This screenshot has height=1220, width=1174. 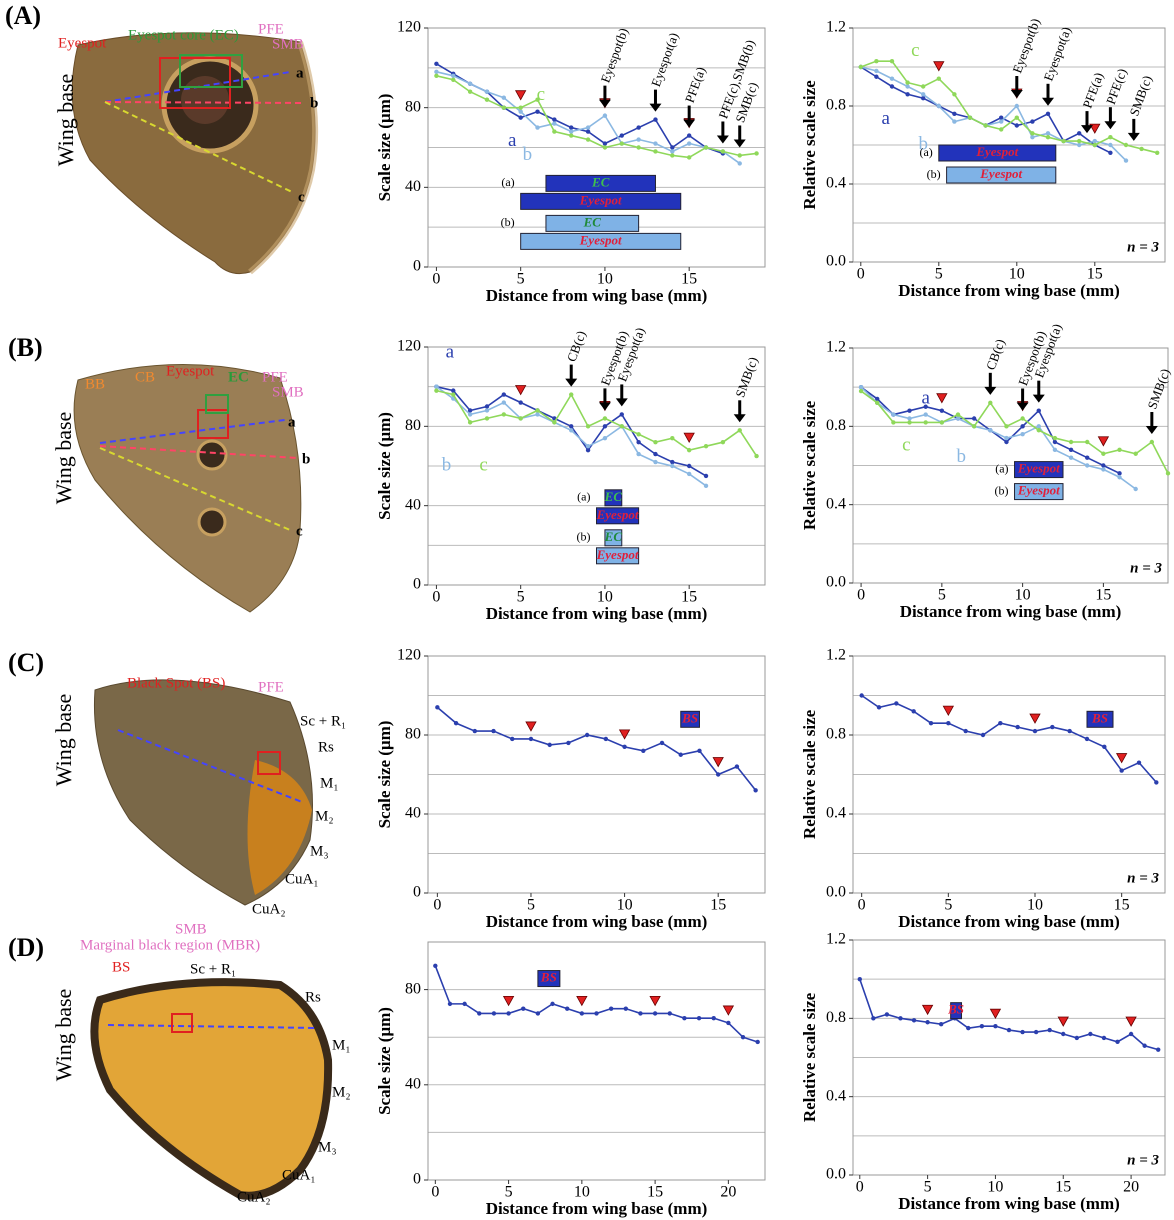 What do you see at coordinates (836, 655) in the screenshot?
I see `y-tick-label: 1.2` at bounding box center [836, 655].